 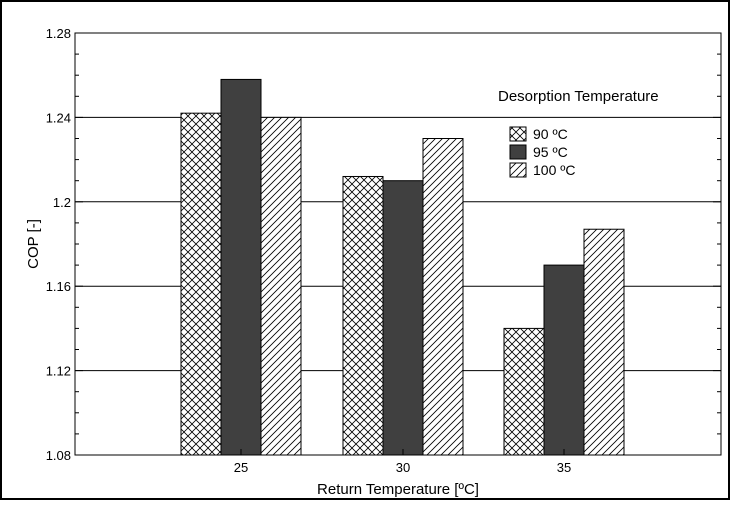 I want to click on legend-items: 90 ºC 95 ºC 100 ºC, so click(x=542, y=152).